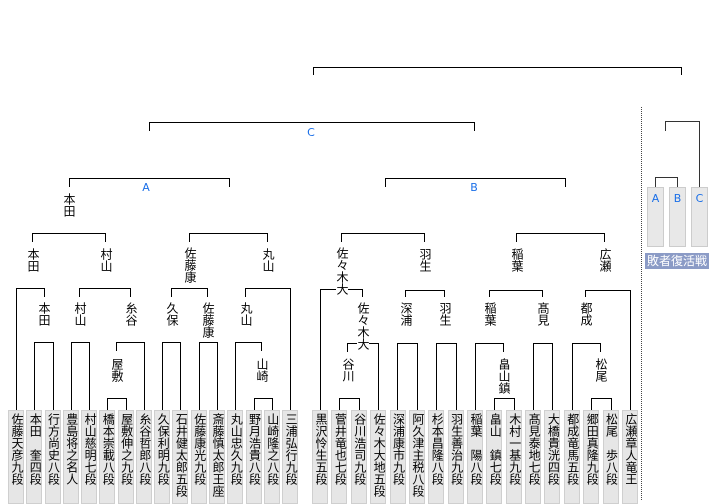 This screenshot has height=504, width=710. What do you see at coordinates (378, 457) in the screenshot?
I see `player-box: 佐々木大地五段` at bounding box center [378, 457].